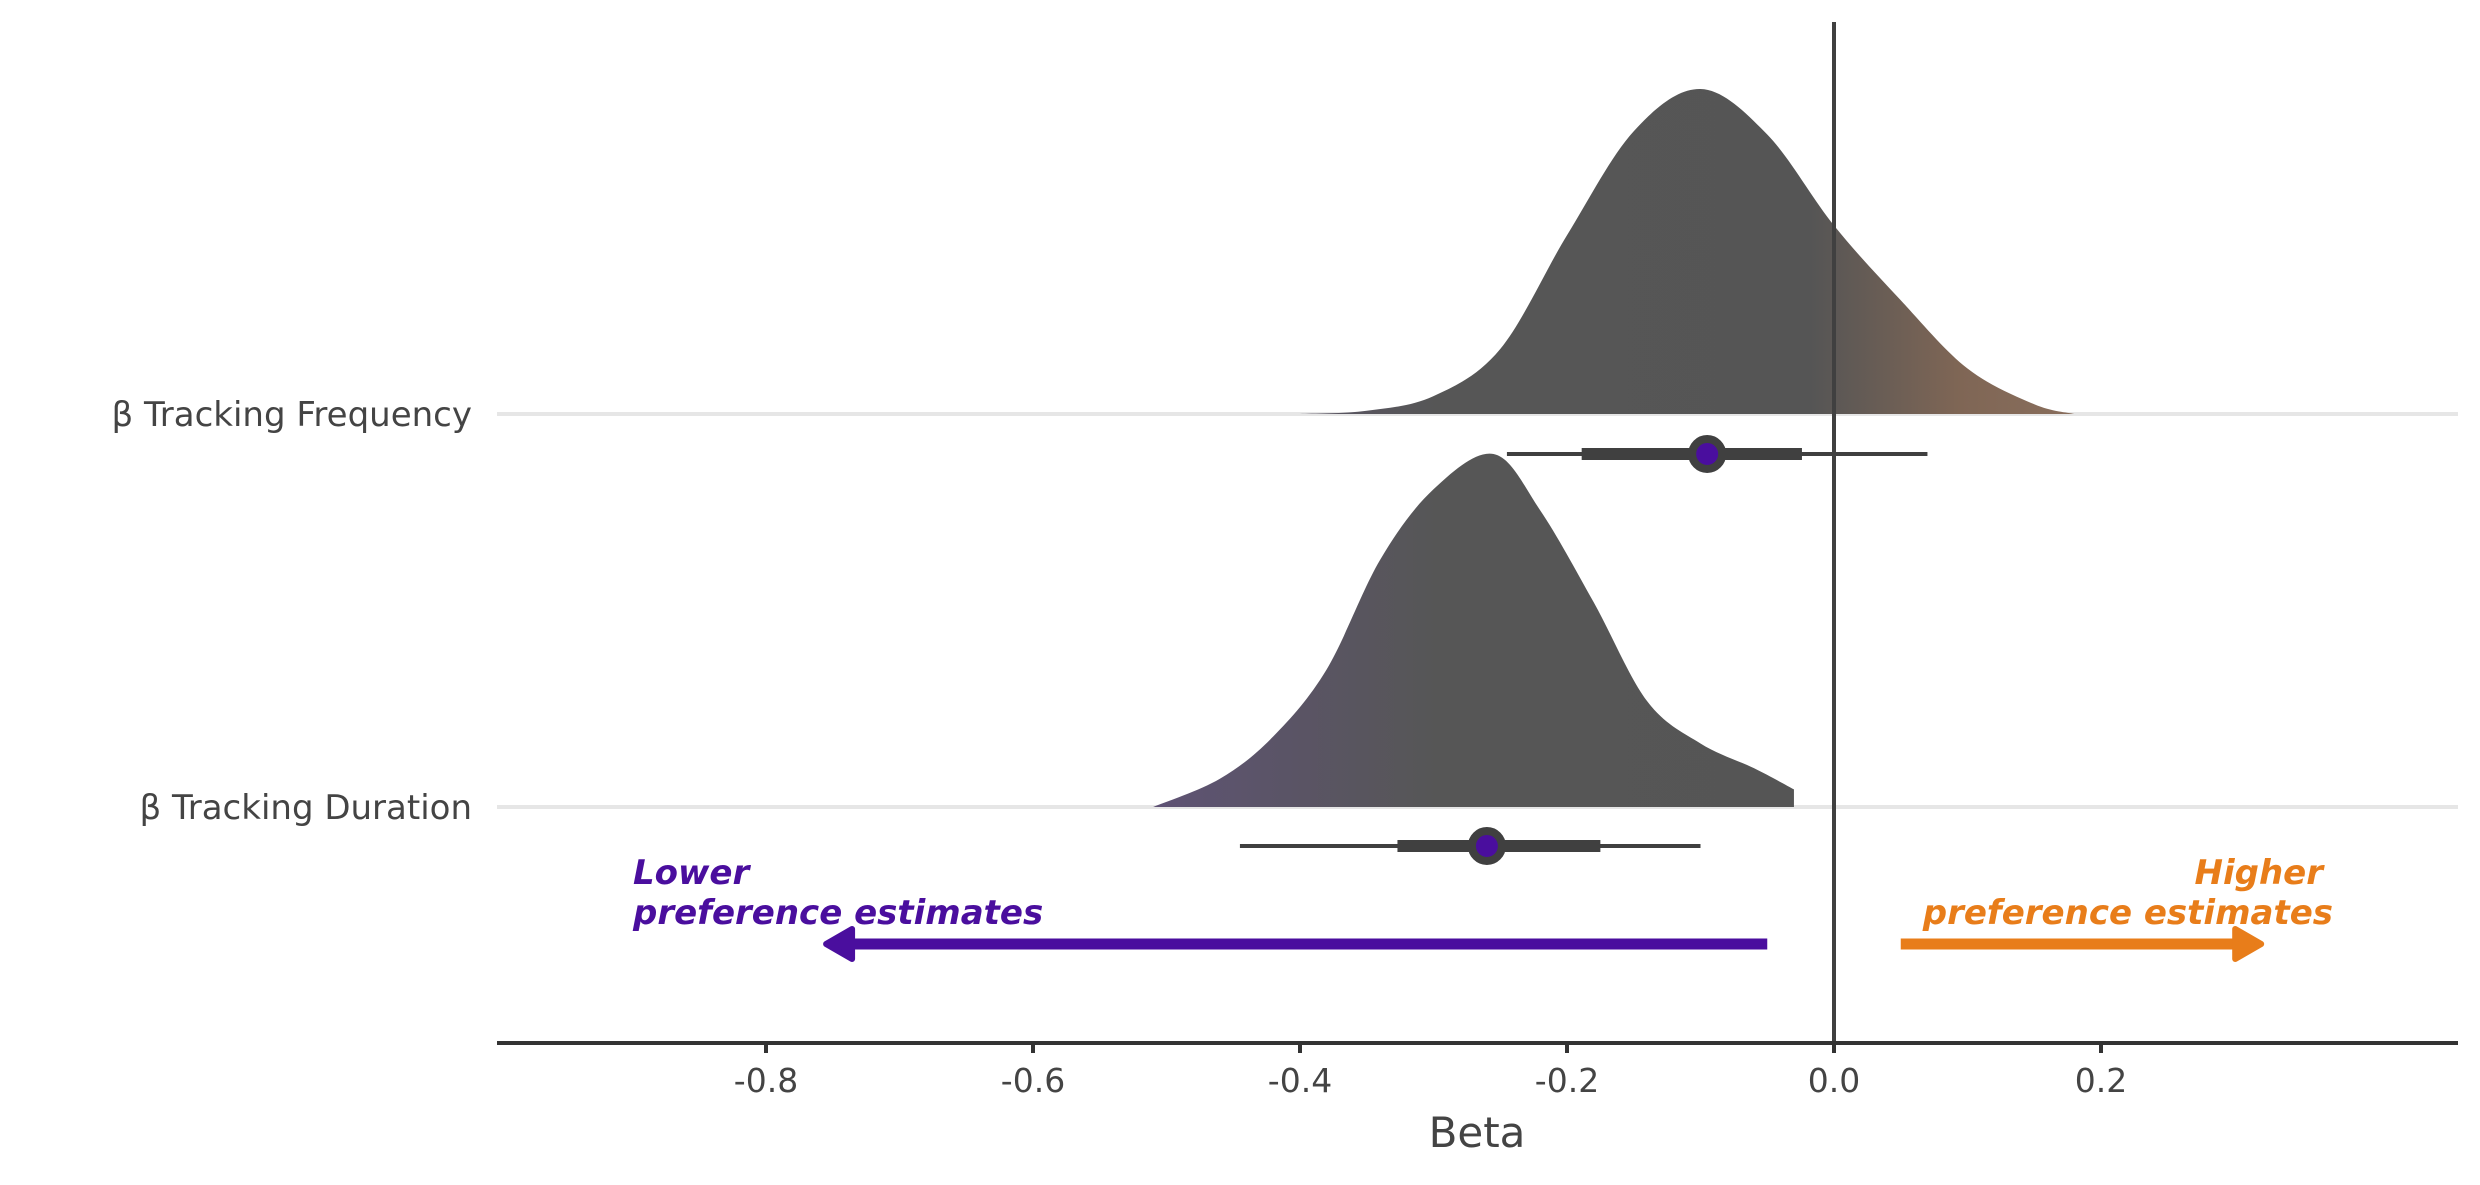 The width and height of the screenshot is (2480, 1185). I want to click on x-axis-label: Beta, so click(1477, 1132).